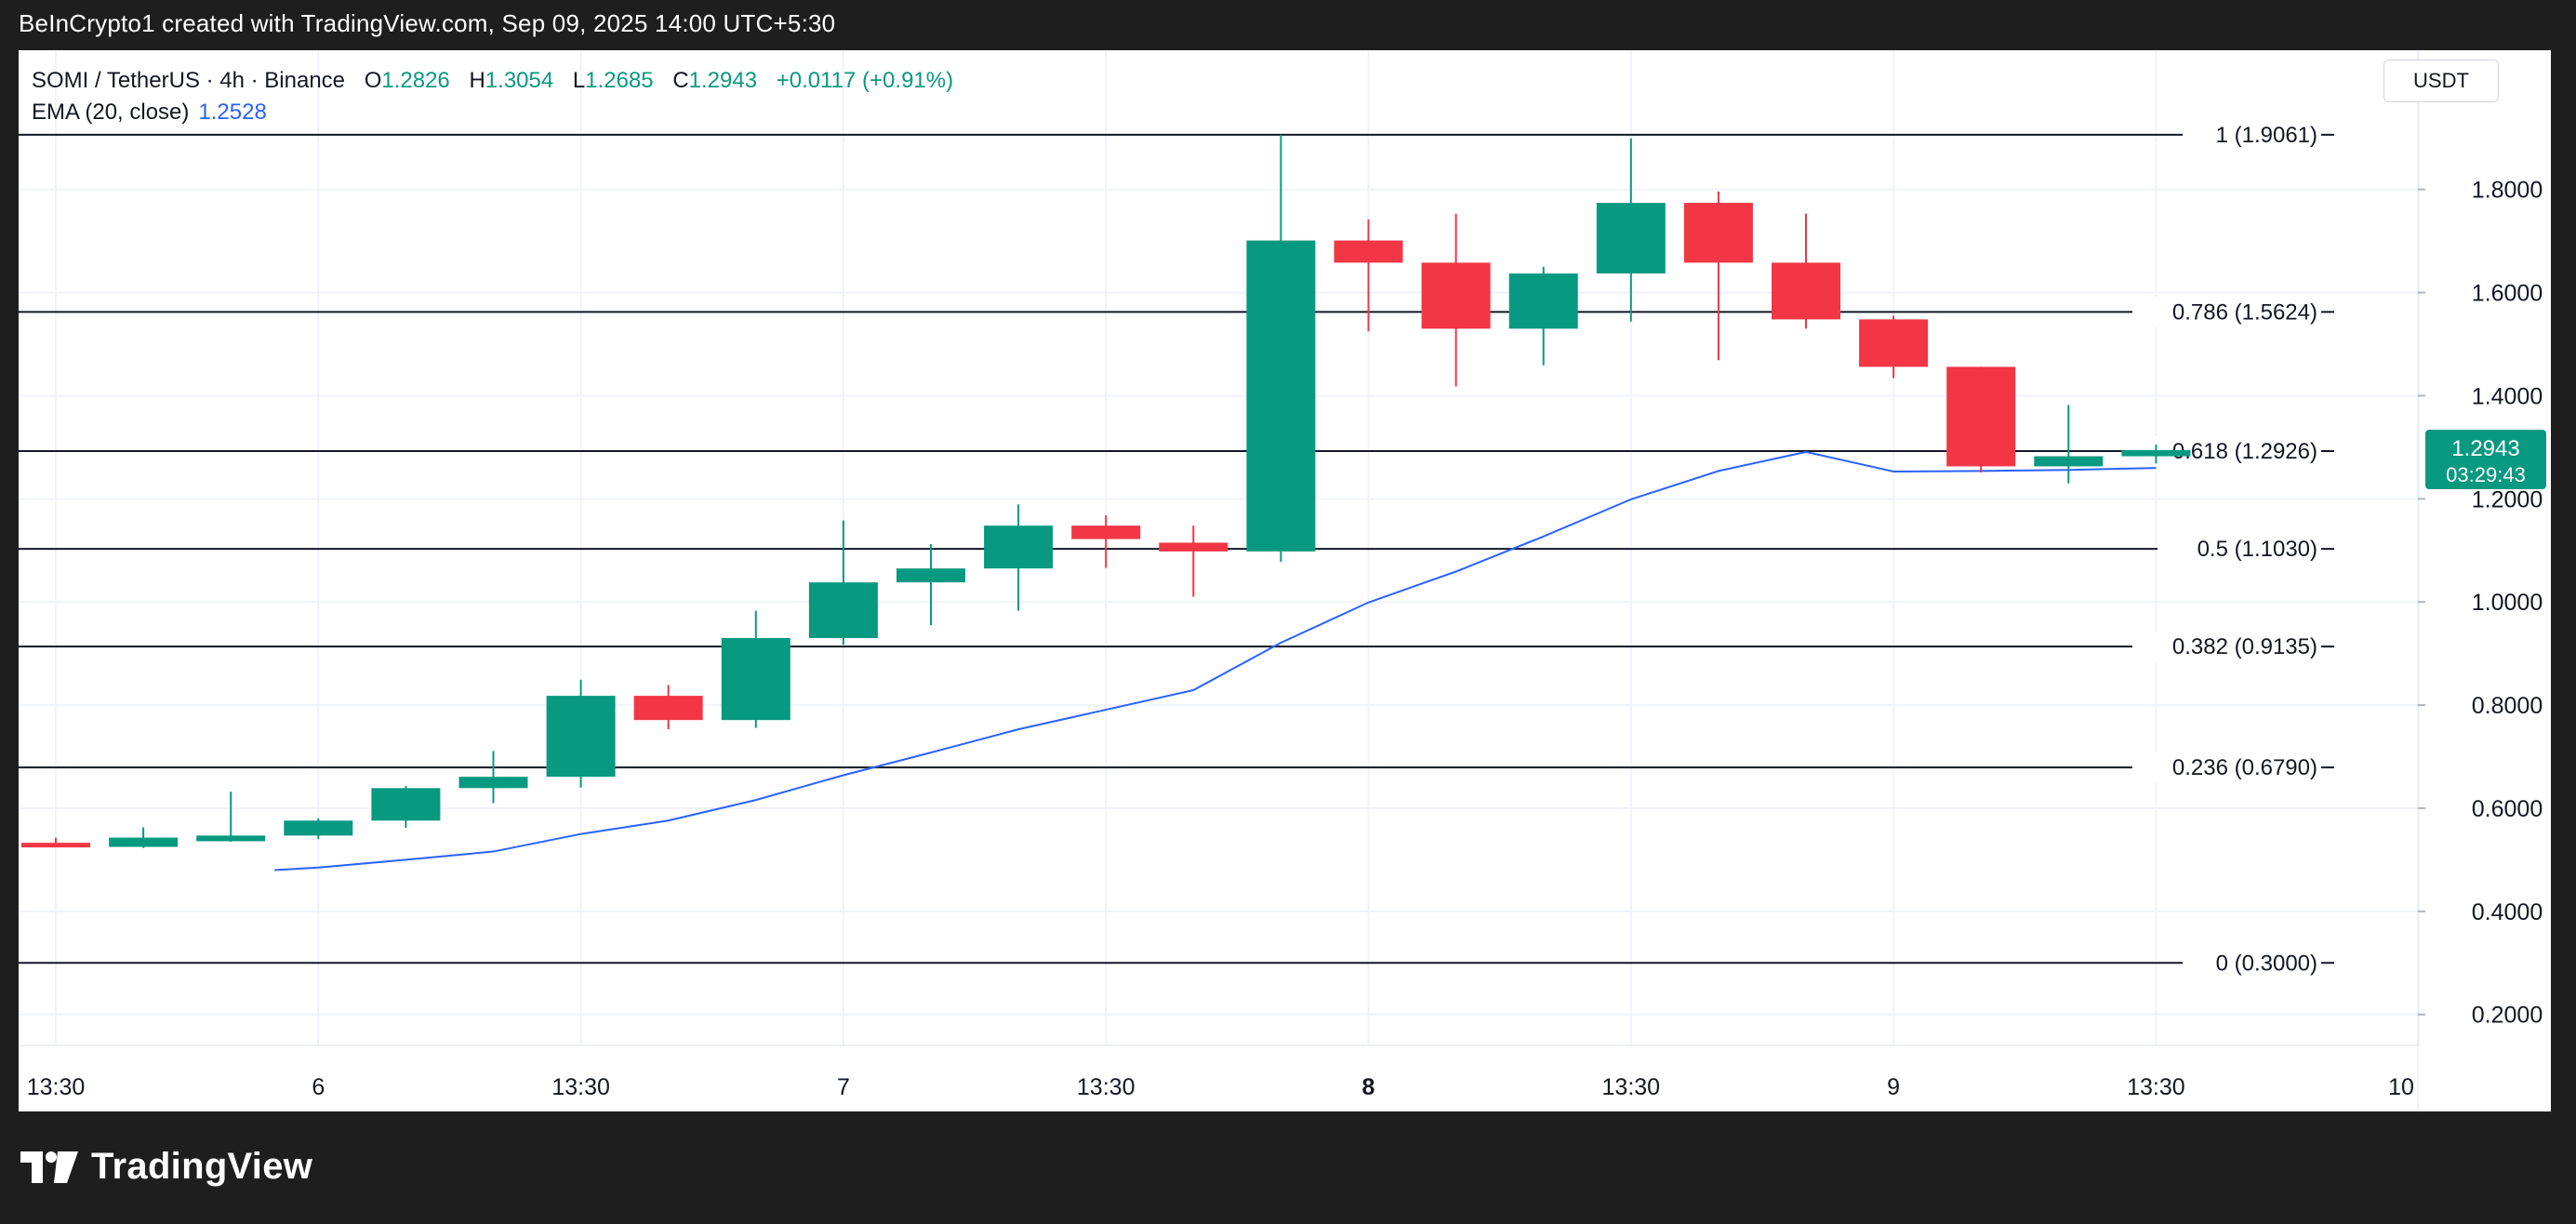  I want to click on ema-row: EMA (20, close) 1.2528, so click(492, 112).